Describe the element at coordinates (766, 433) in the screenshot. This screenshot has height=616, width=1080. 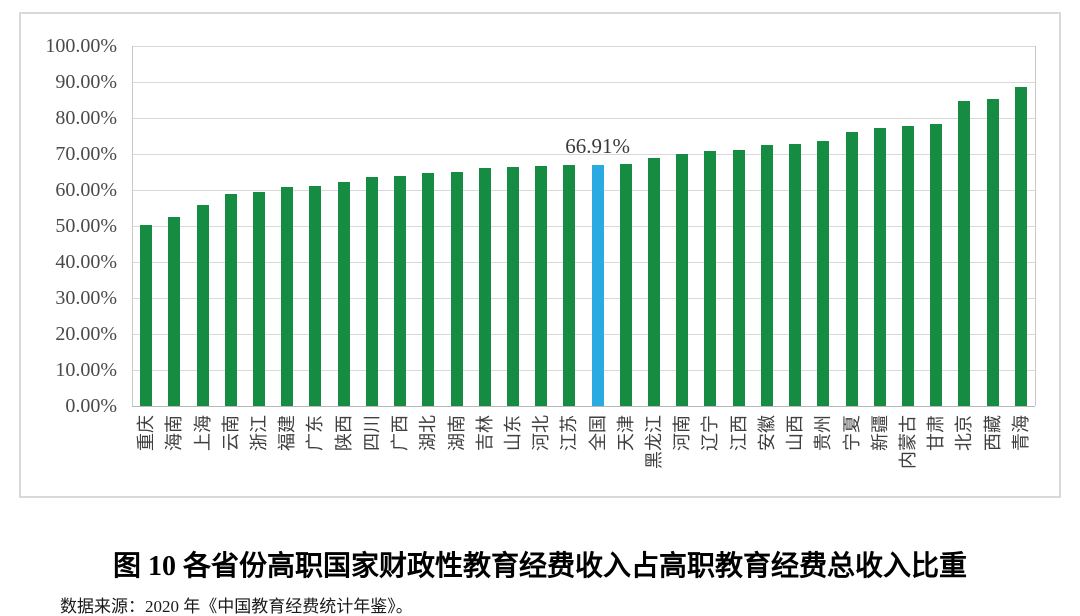
I see `x-tick-label-安徽: 安徽` at that location.